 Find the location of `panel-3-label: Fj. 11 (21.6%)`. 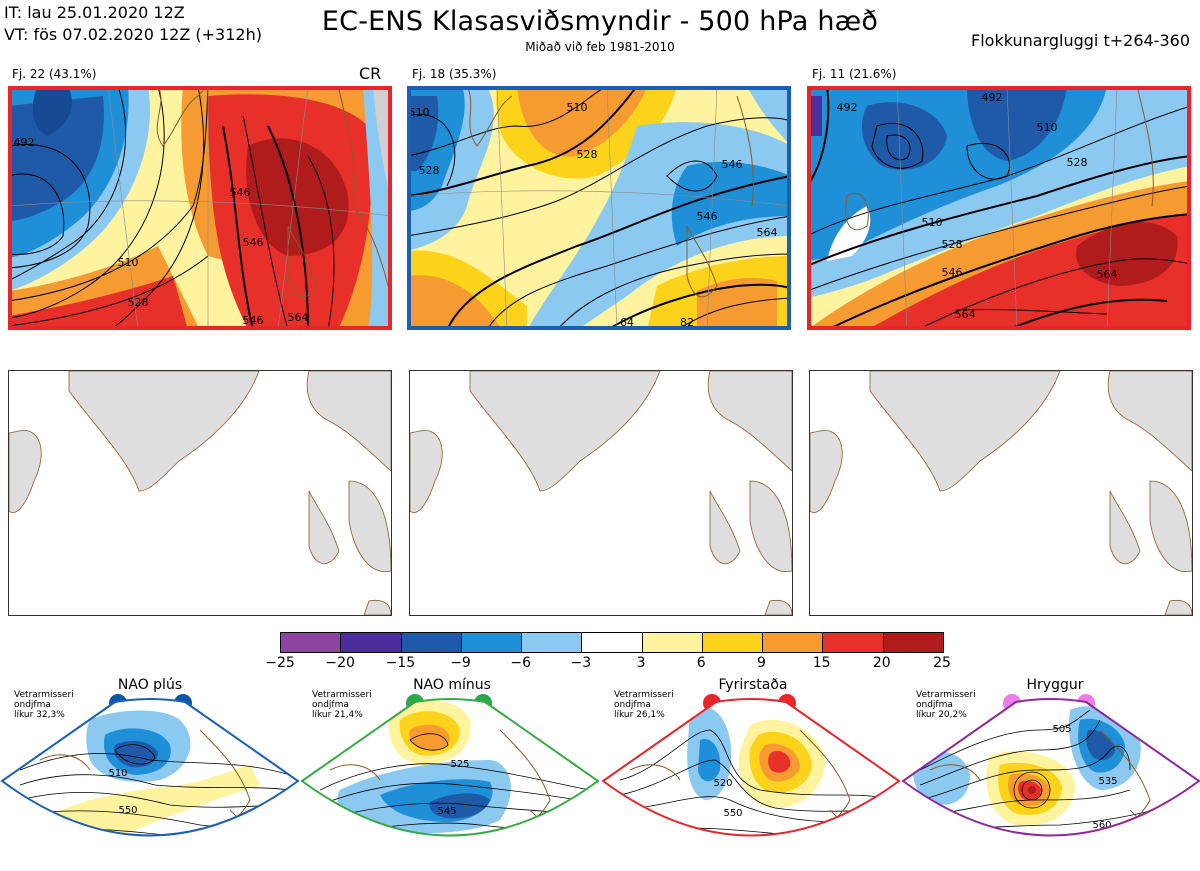

panel-3-label: Fj. 11 (21.6%) is located at coordinates (854, 74).